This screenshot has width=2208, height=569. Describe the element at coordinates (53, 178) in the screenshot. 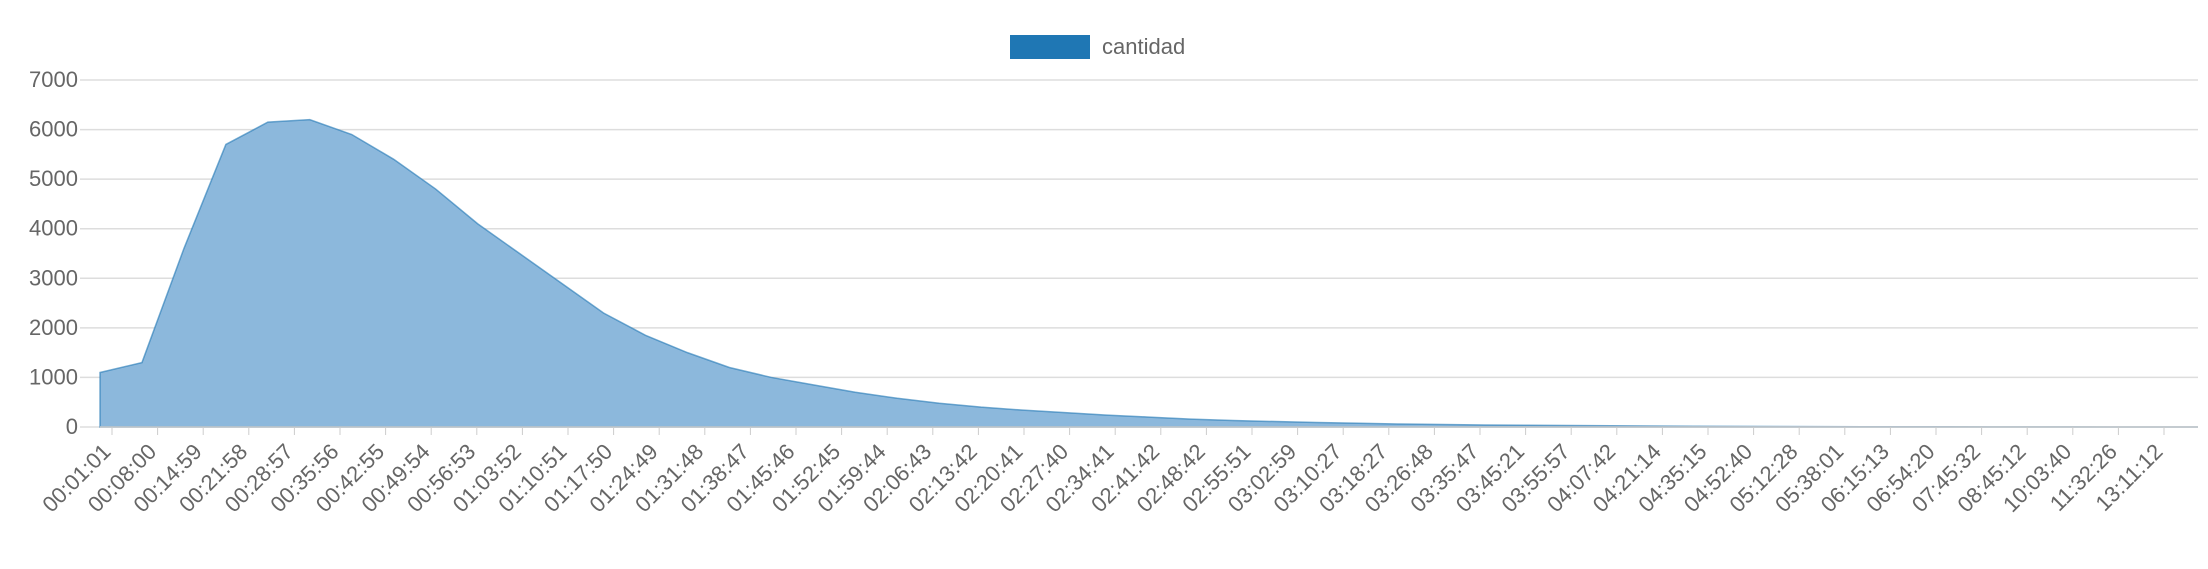

I see `y-tick-label: 5000` at that location.